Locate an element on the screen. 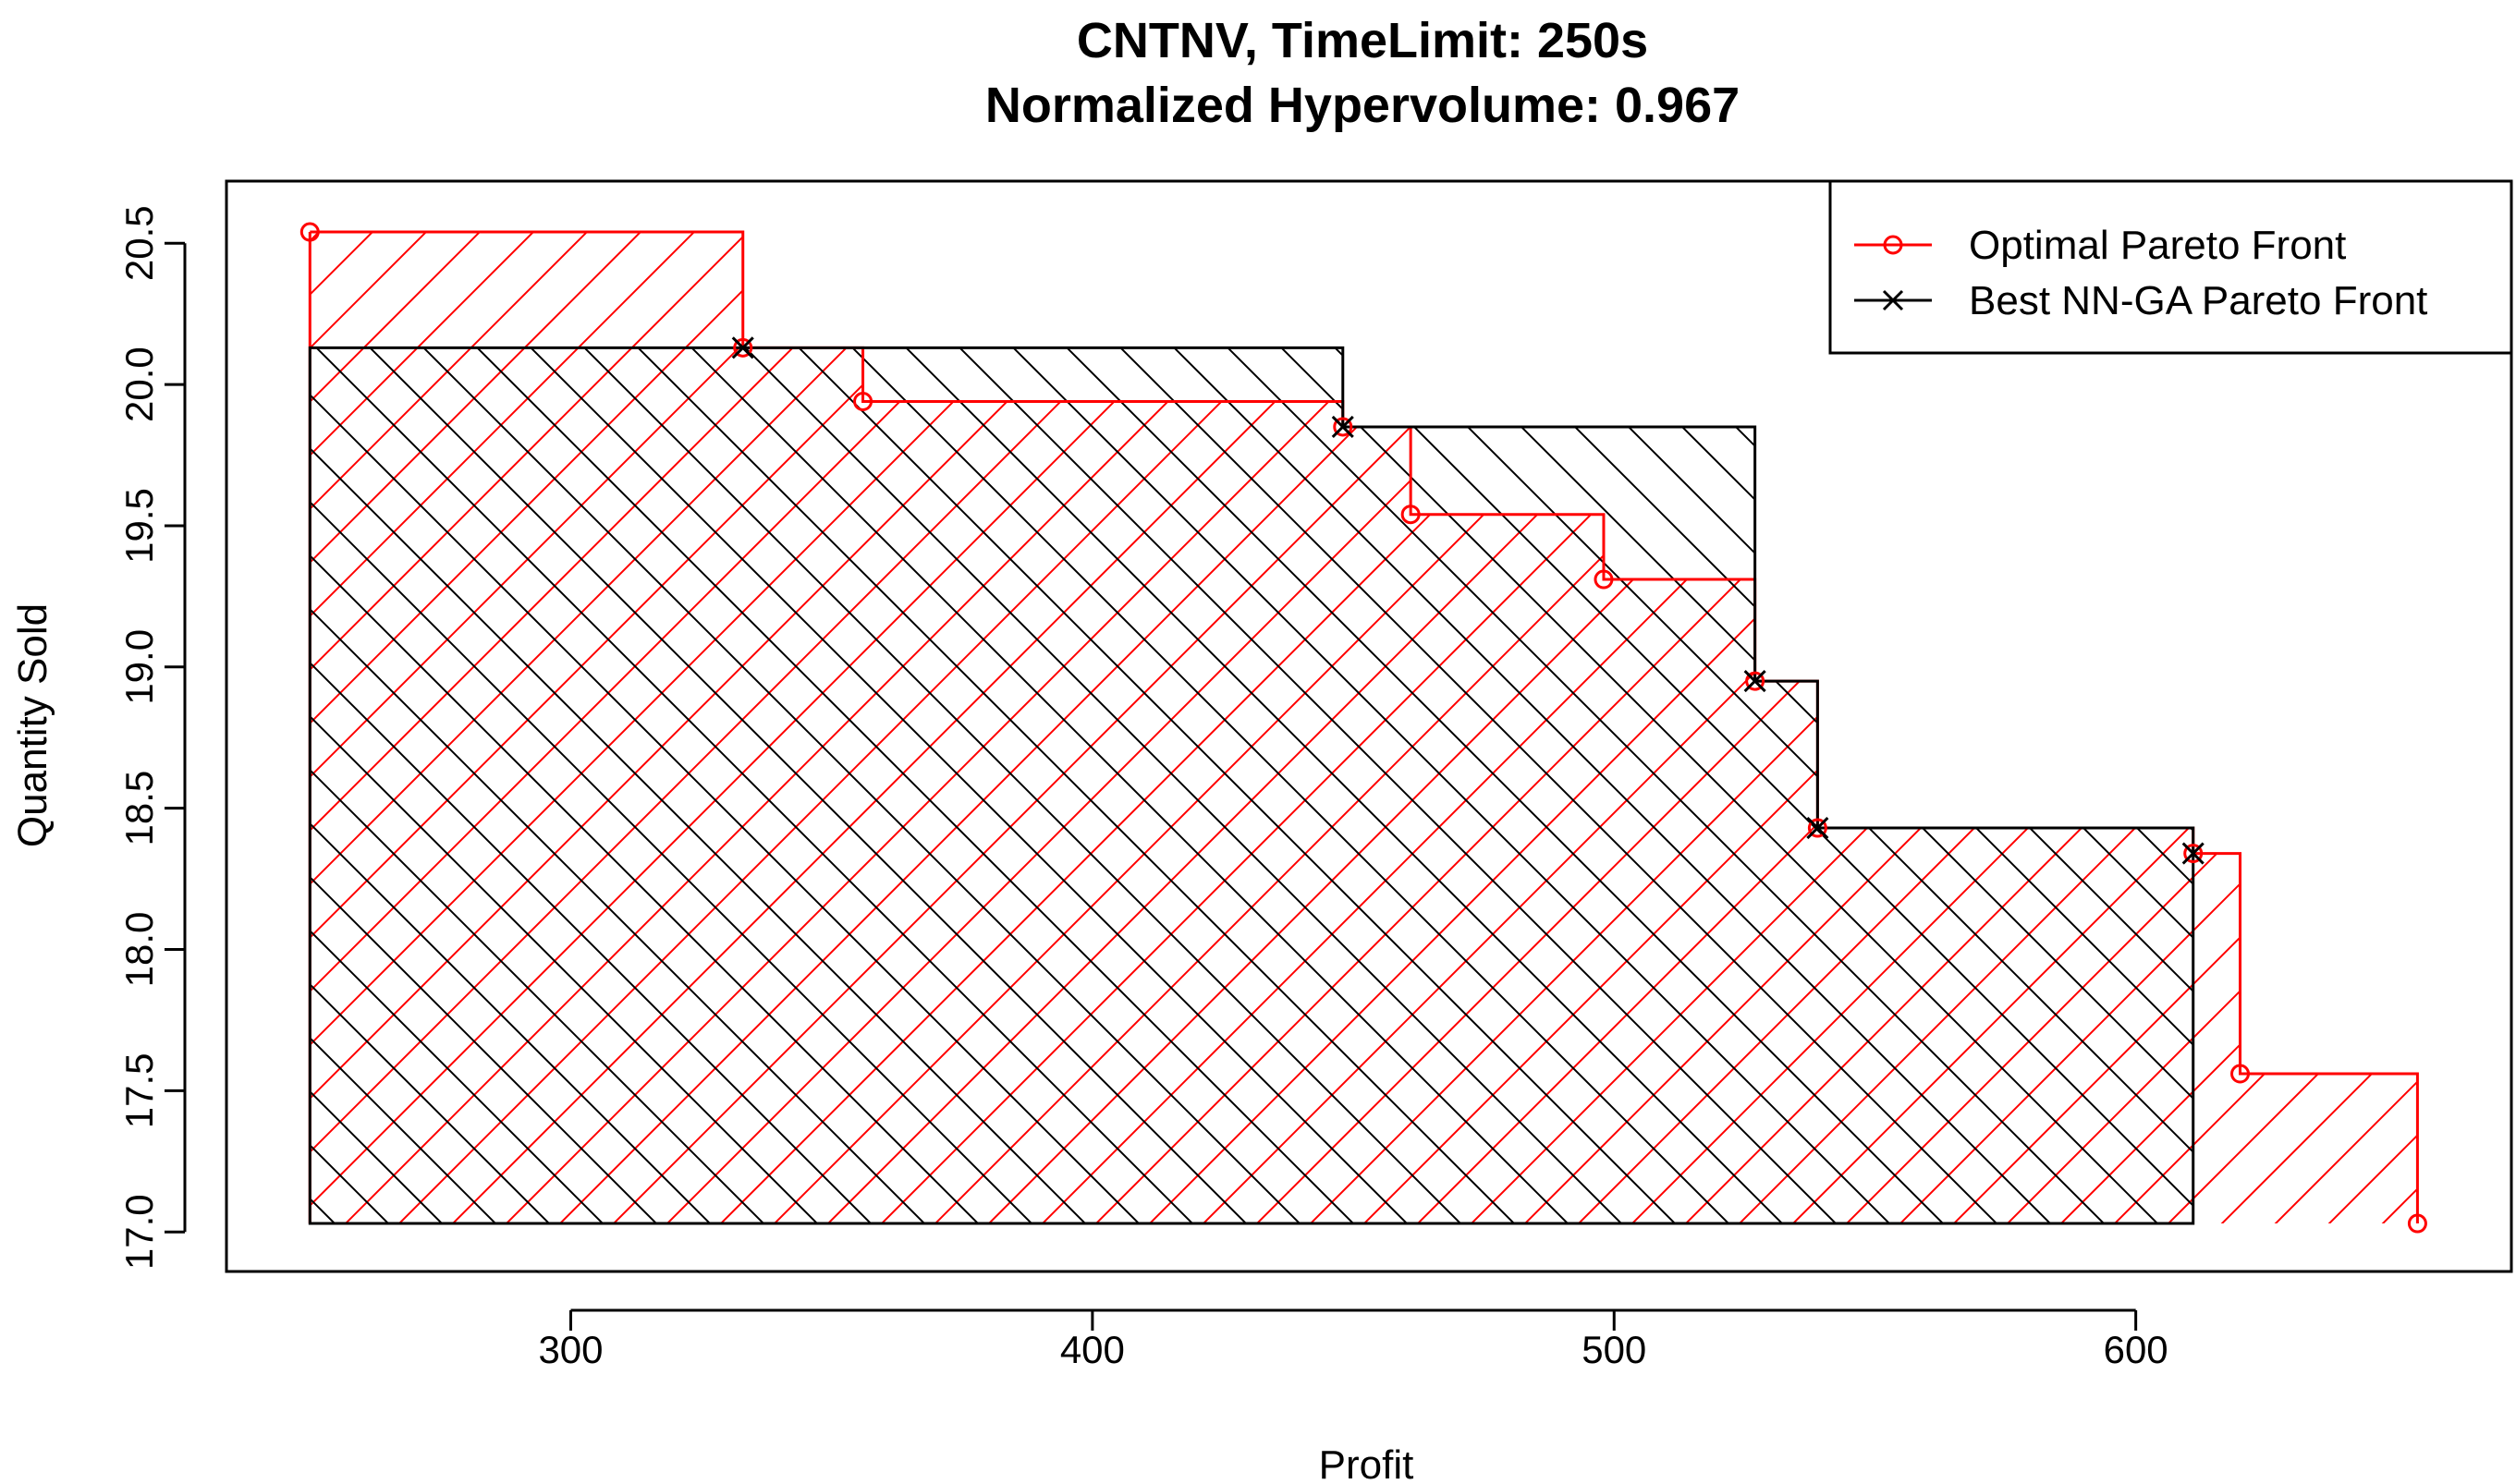 The width and height of the screenshot is (2516, 1484). legend-black-cross-marker is located at coordinates (1893, 300).